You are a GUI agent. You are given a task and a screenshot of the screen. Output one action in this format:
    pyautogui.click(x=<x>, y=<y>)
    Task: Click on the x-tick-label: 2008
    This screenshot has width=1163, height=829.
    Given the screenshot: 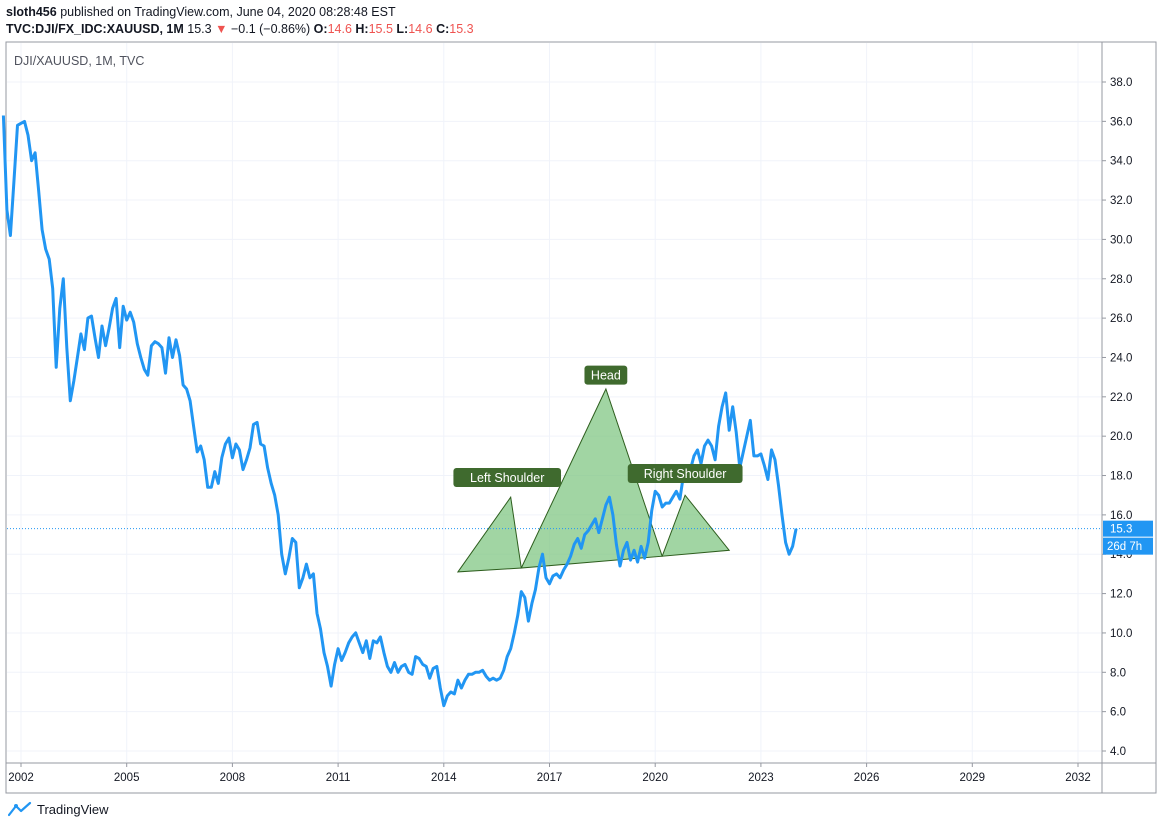 What is the action you would take?
    pyautogui.click(x=233, y=778)
    